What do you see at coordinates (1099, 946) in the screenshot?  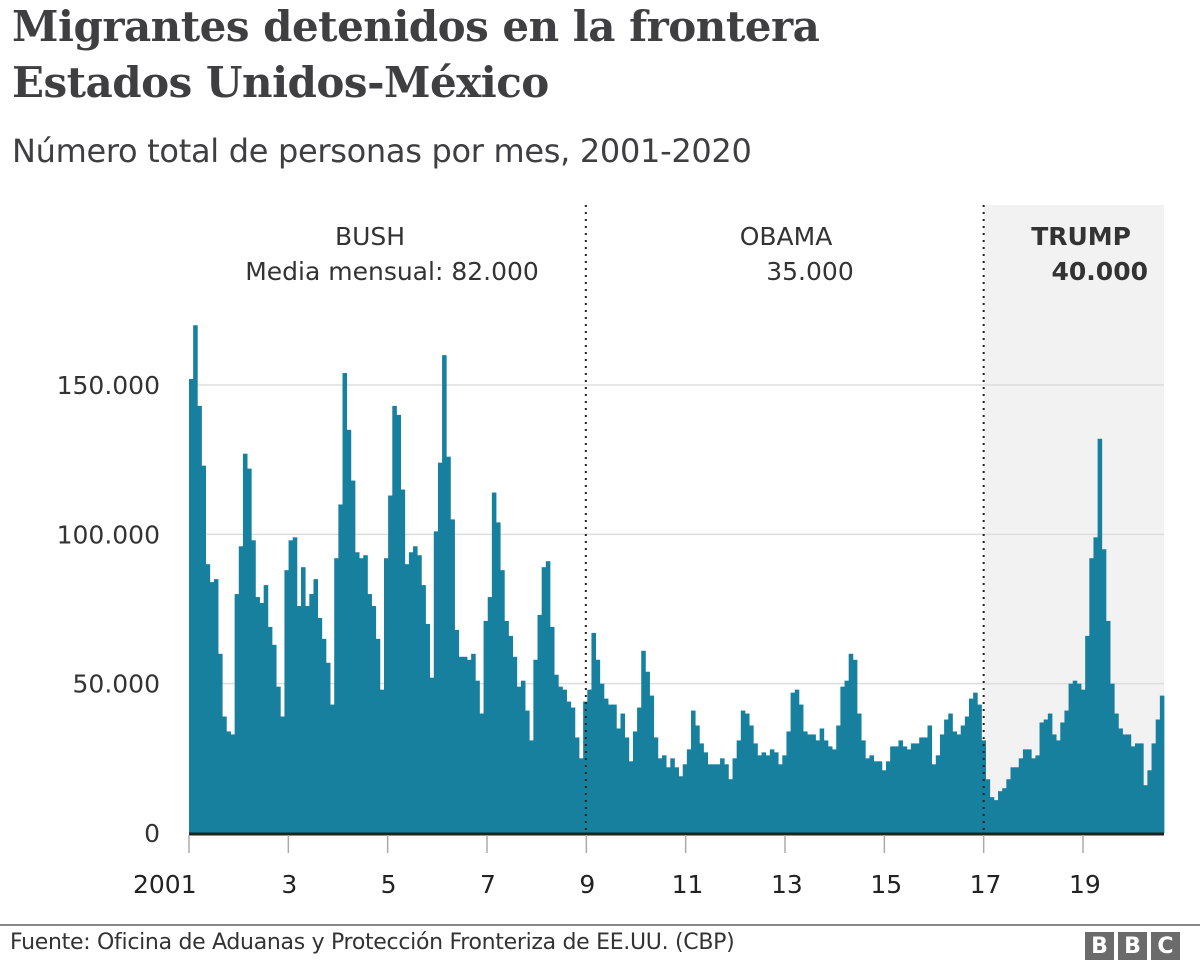 I see `bbc-logo-letter: B` at bounding box center [1099, 946].